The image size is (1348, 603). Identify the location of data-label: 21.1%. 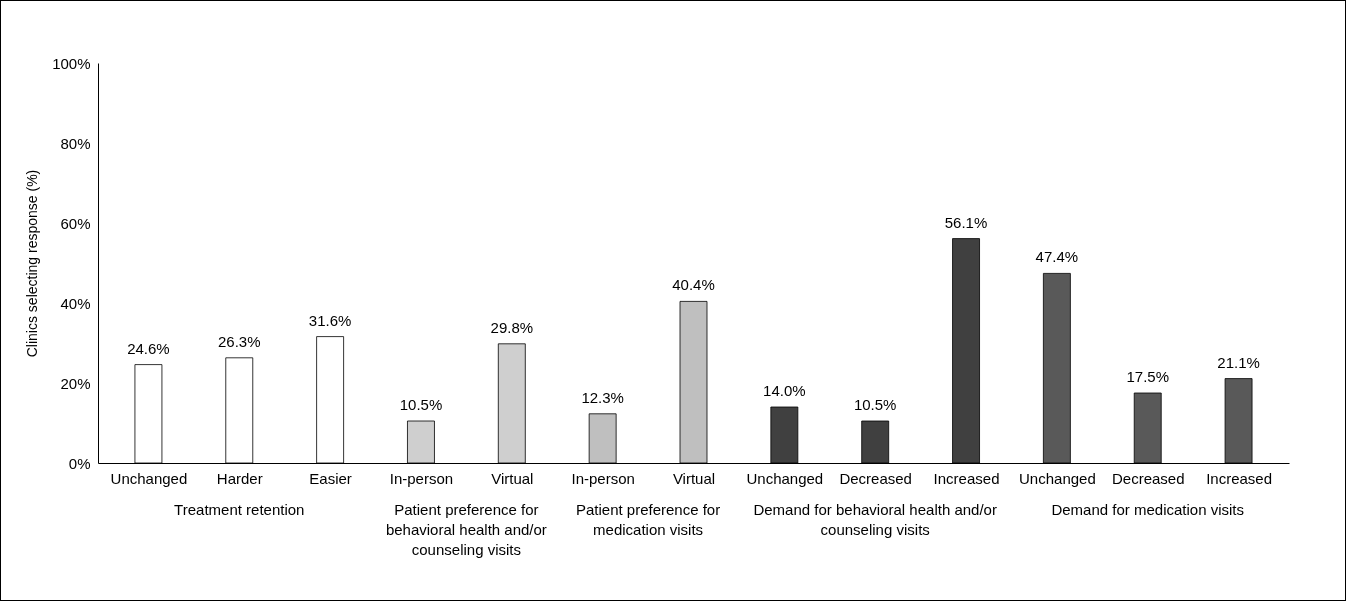
(1238, 362).